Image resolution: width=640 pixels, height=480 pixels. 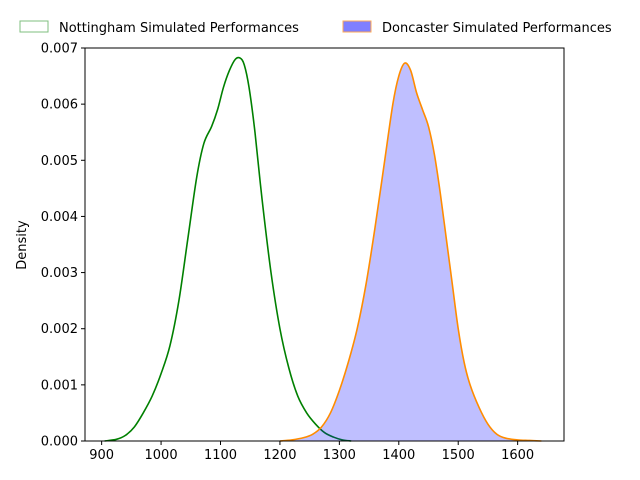 I want to click on legend-label-0: Nottingham Simulated Performances, so click(x=179, y=28).